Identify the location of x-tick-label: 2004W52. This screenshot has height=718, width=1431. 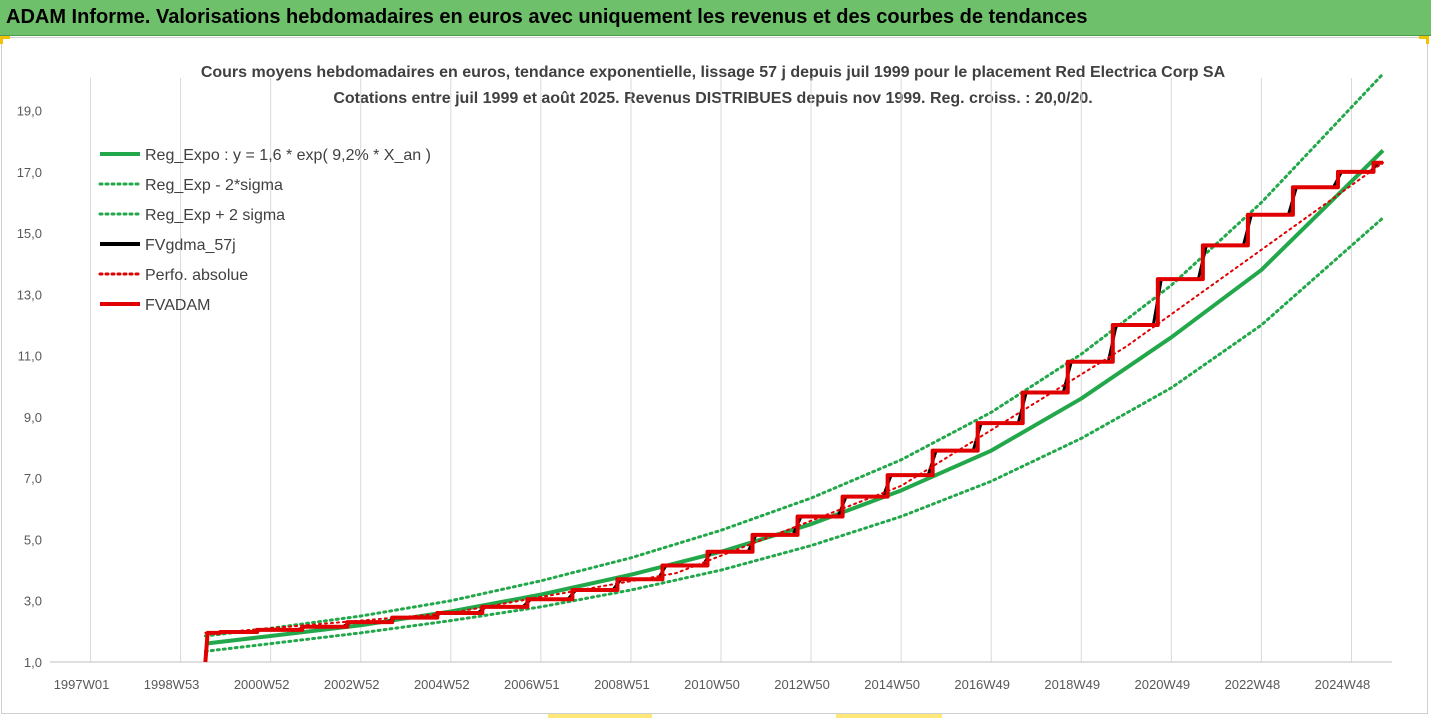
(442, 684).